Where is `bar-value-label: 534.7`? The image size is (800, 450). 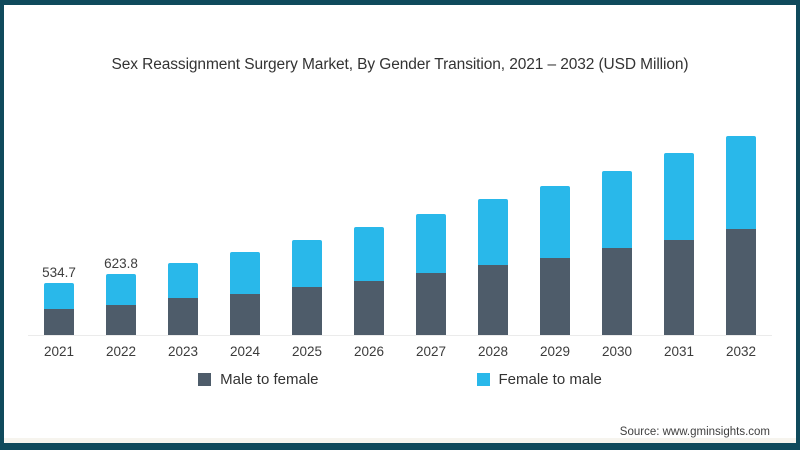
bar-value-label: 534.7 is located at coordinates (59, 273).